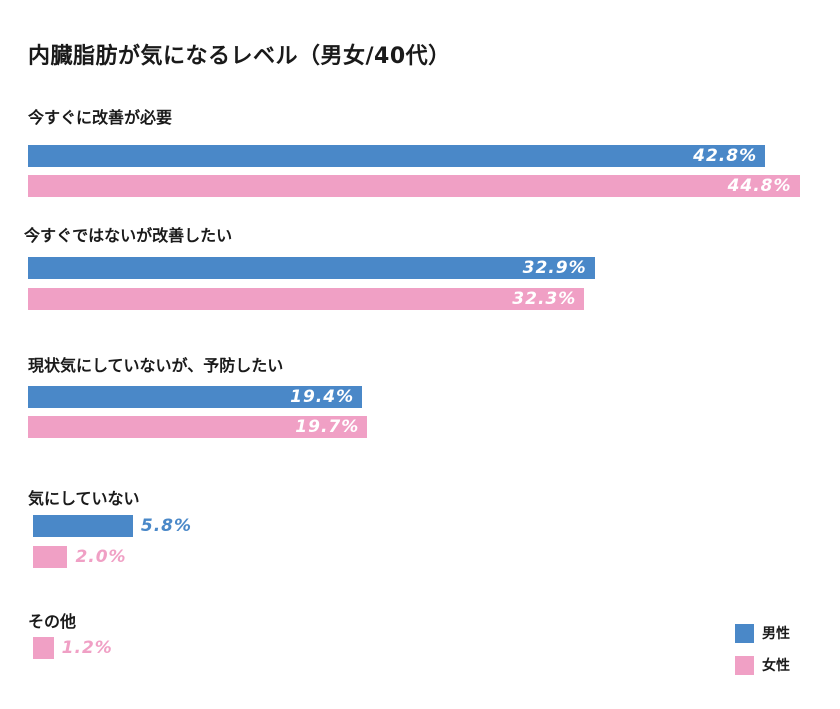 The height and width of the screenshot is (709, 840). What do you see at coordinates (776, 666) in the screenshot?
I see `legend-label-female: 女性` at bounding box center [776, 666].